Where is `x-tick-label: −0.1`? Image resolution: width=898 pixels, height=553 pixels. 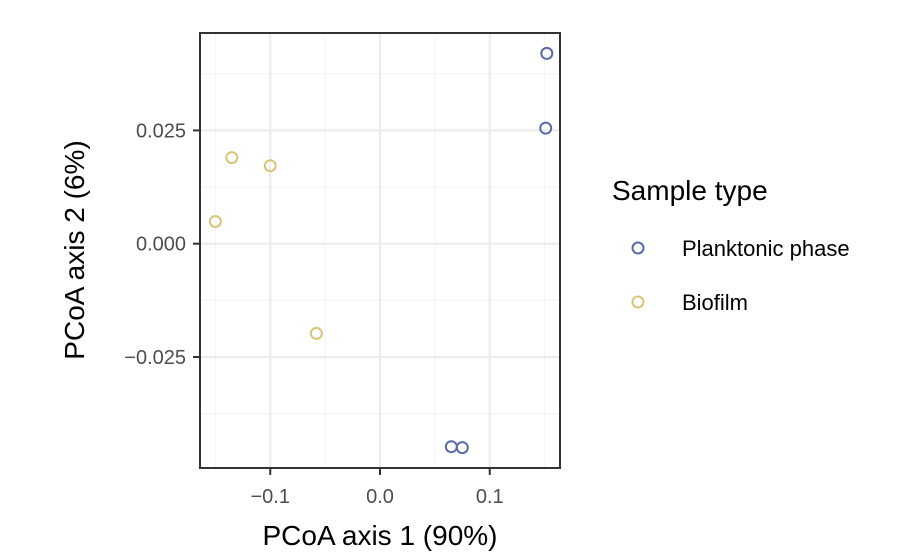
x-tick-label: −0.1 is located at coordinates (270, 497).